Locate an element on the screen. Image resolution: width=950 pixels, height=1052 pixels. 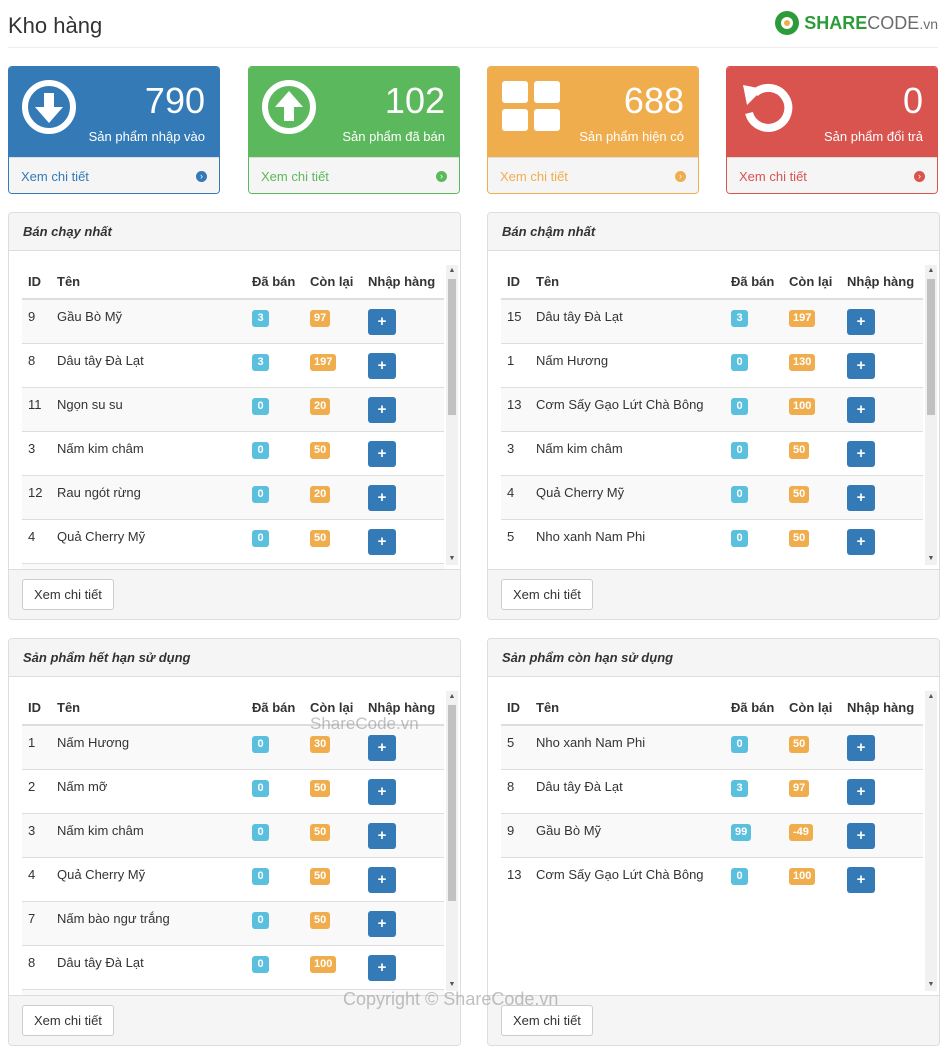
product-name: Quả Cherry Mỹ is located at coordinates (148, 879).